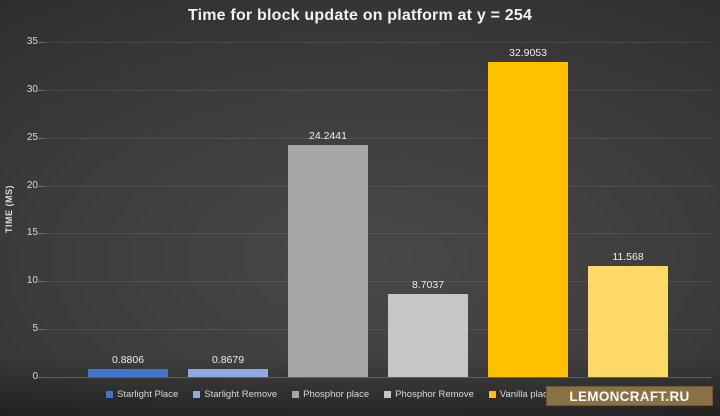  What do you see at coordinates (428, 284) in the screenshot?
I see `bar-value-label: 8.7037` at bounding box center [428, 284].